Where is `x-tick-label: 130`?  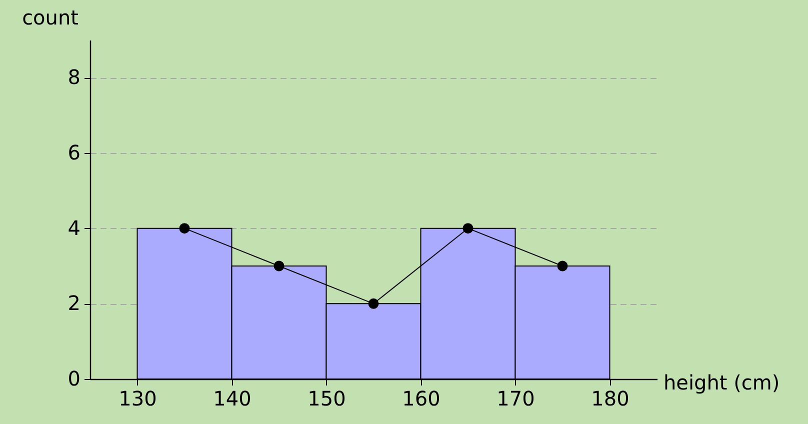 x-tick-label: 130 is located at coordinates (137, 398).